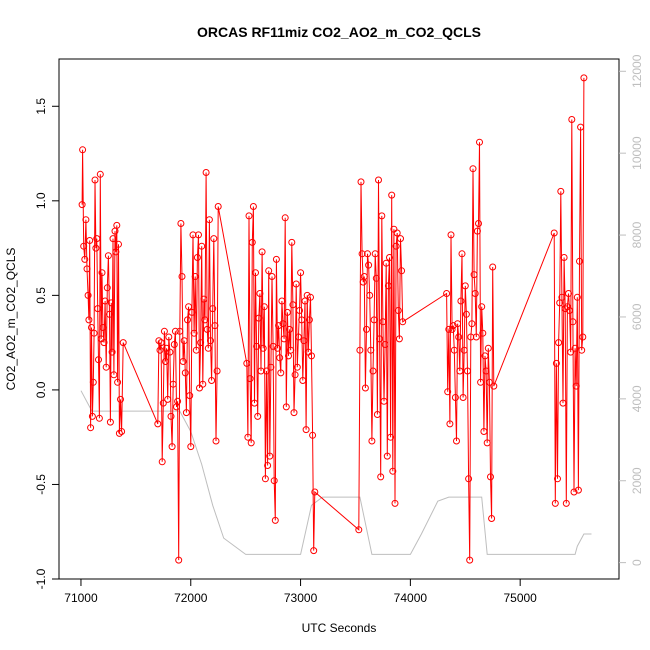 The image size is (650, 650). I want to click on y2-axis-altitude: 0 2000 4000 6000 8000 10000 12000, so click(631, 310).